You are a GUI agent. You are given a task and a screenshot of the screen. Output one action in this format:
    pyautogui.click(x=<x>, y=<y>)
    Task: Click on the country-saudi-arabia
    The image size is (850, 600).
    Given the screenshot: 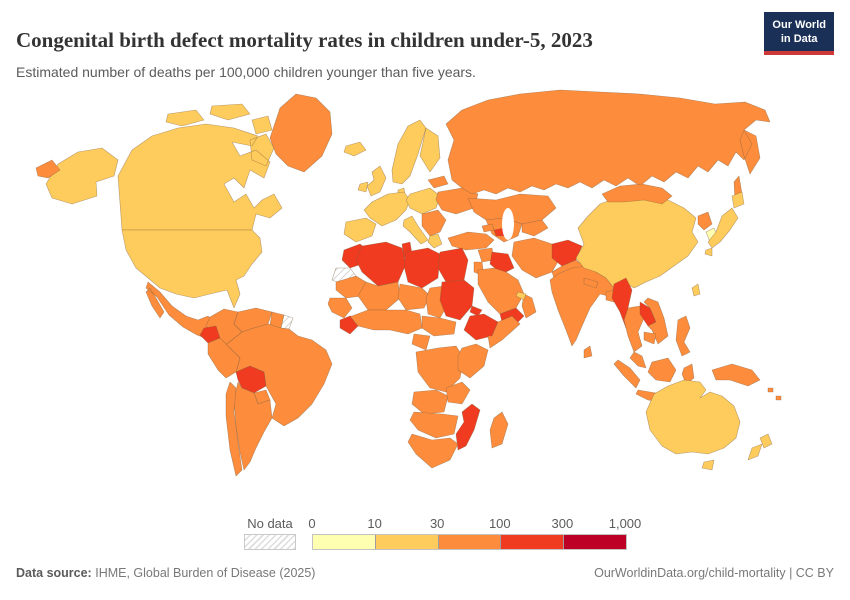 What is the action you would take?
    pyautogui.click(x=501, y=291)
    